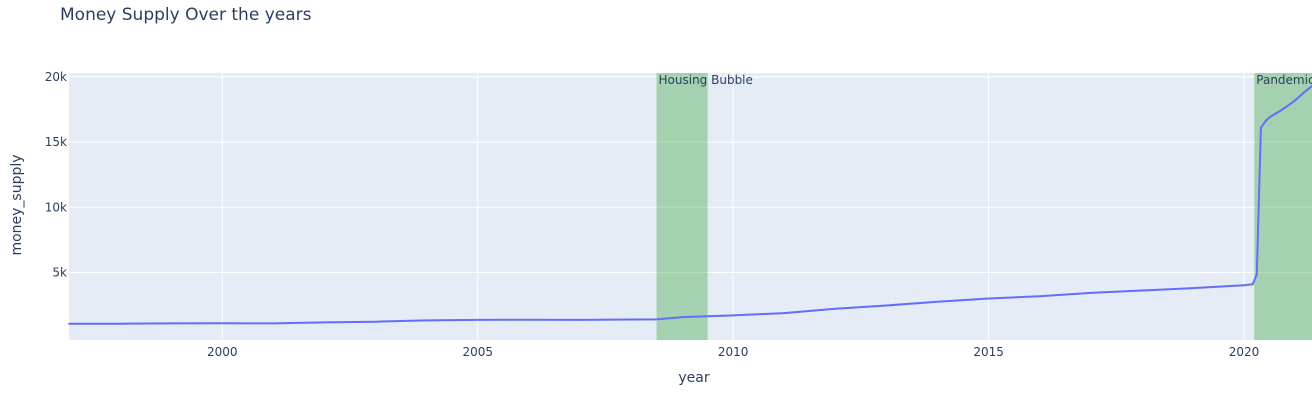 This screenshot has height=400, width=1312. What do you see at coordinates (222, 352) in the screenshot?
I see `x-tick-label: 2000` at bounding box center [222, 352].